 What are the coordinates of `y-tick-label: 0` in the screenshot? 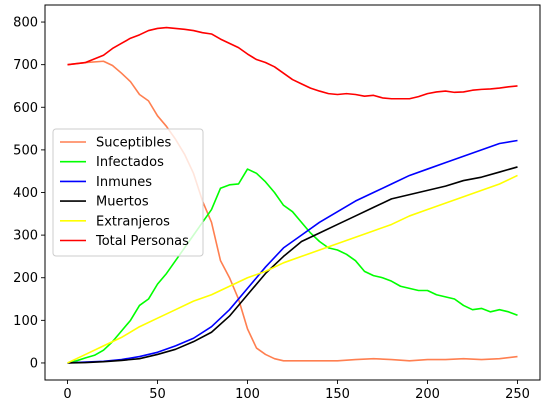 It's located at (34, 363).